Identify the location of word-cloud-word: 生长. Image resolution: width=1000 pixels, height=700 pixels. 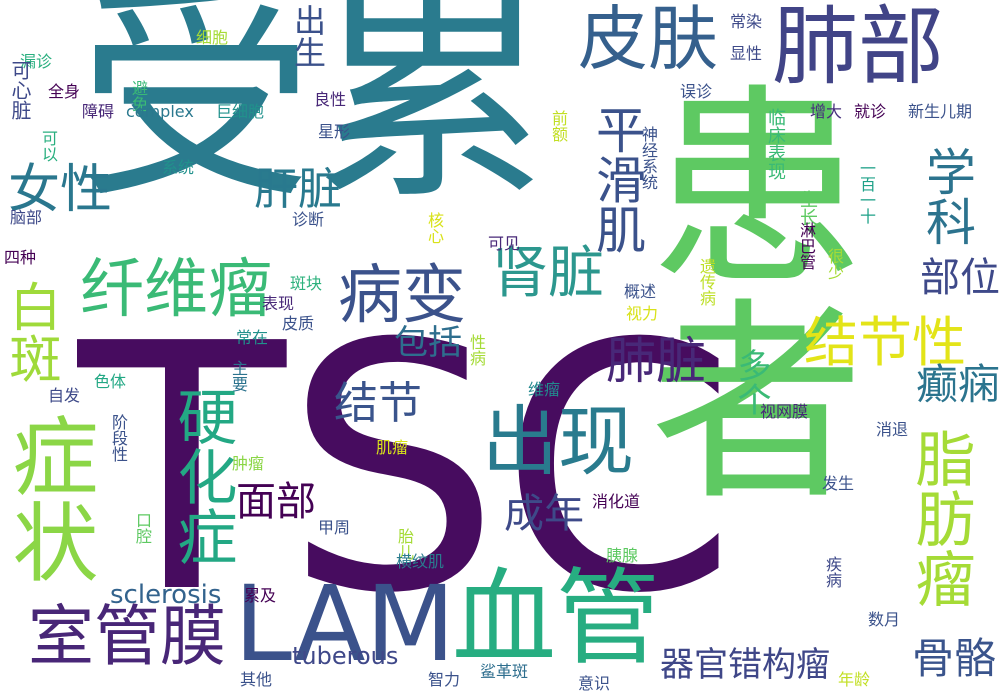
(807, 208).